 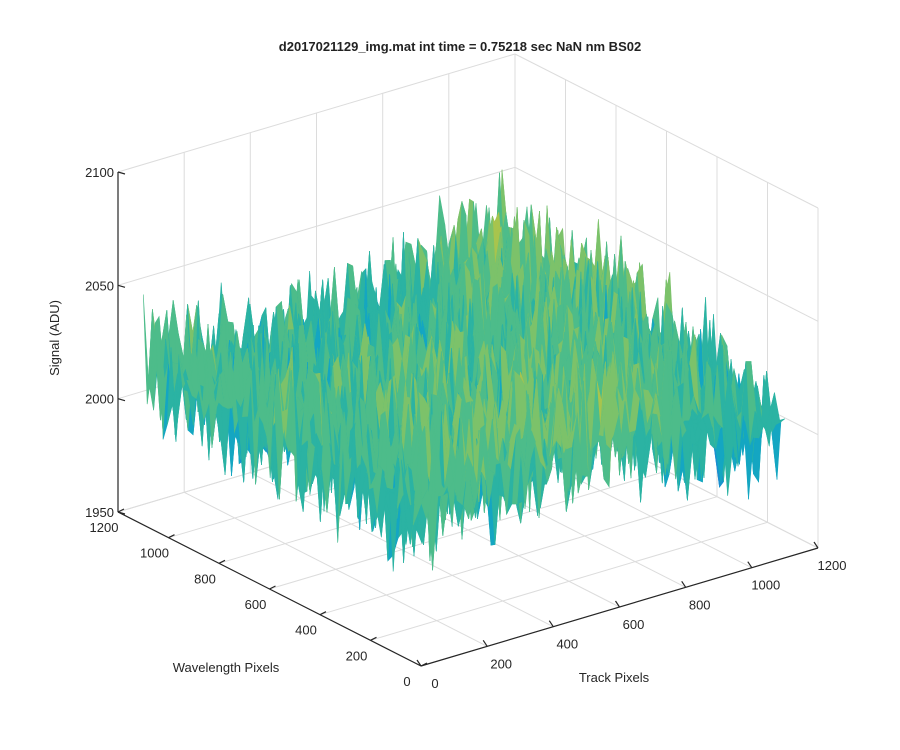 I want to click on z-tick-label: 2100, so click(x=99, y=172).